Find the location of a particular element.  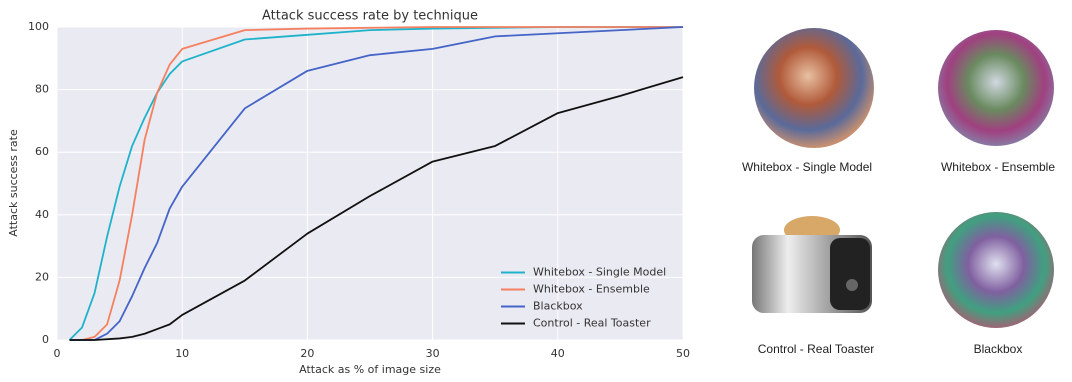

caption: Whitebox - Single Model is located at coordinates (807, 167).